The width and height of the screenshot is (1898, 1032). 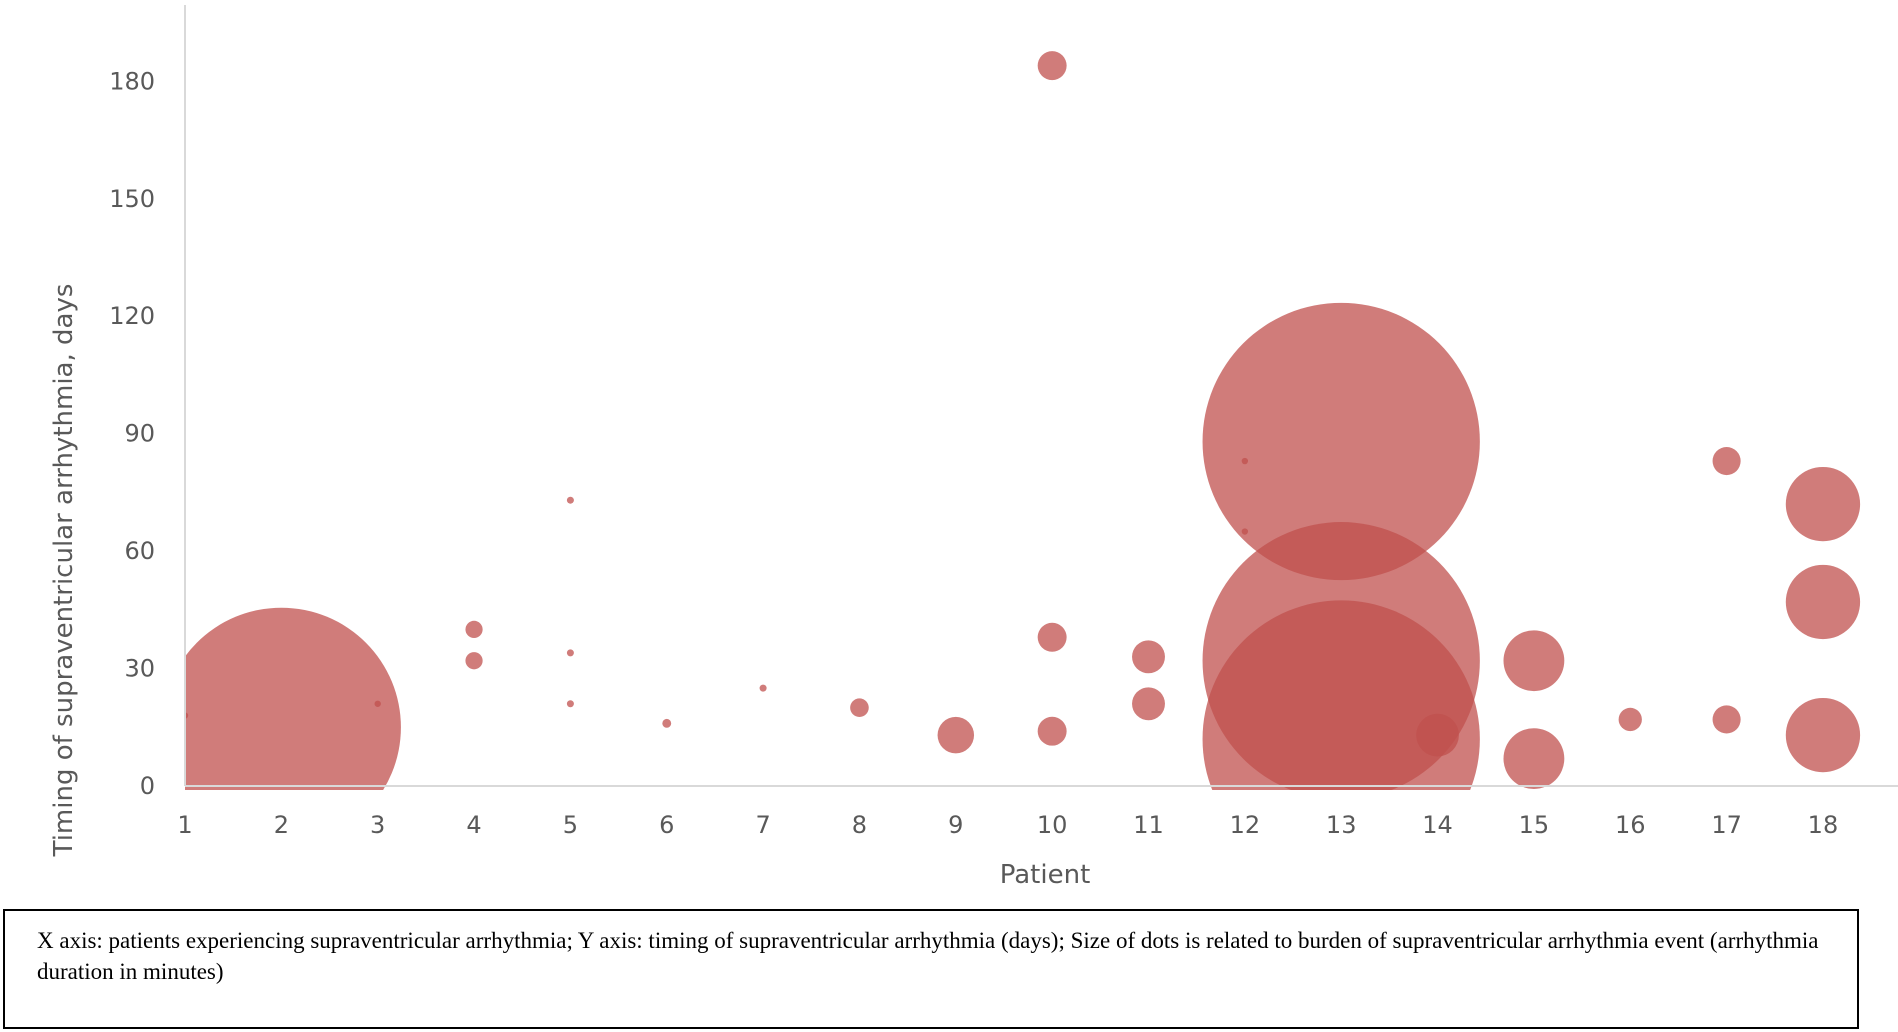 I want to click on x-tick-label: 6, so click(x=666, y=825).